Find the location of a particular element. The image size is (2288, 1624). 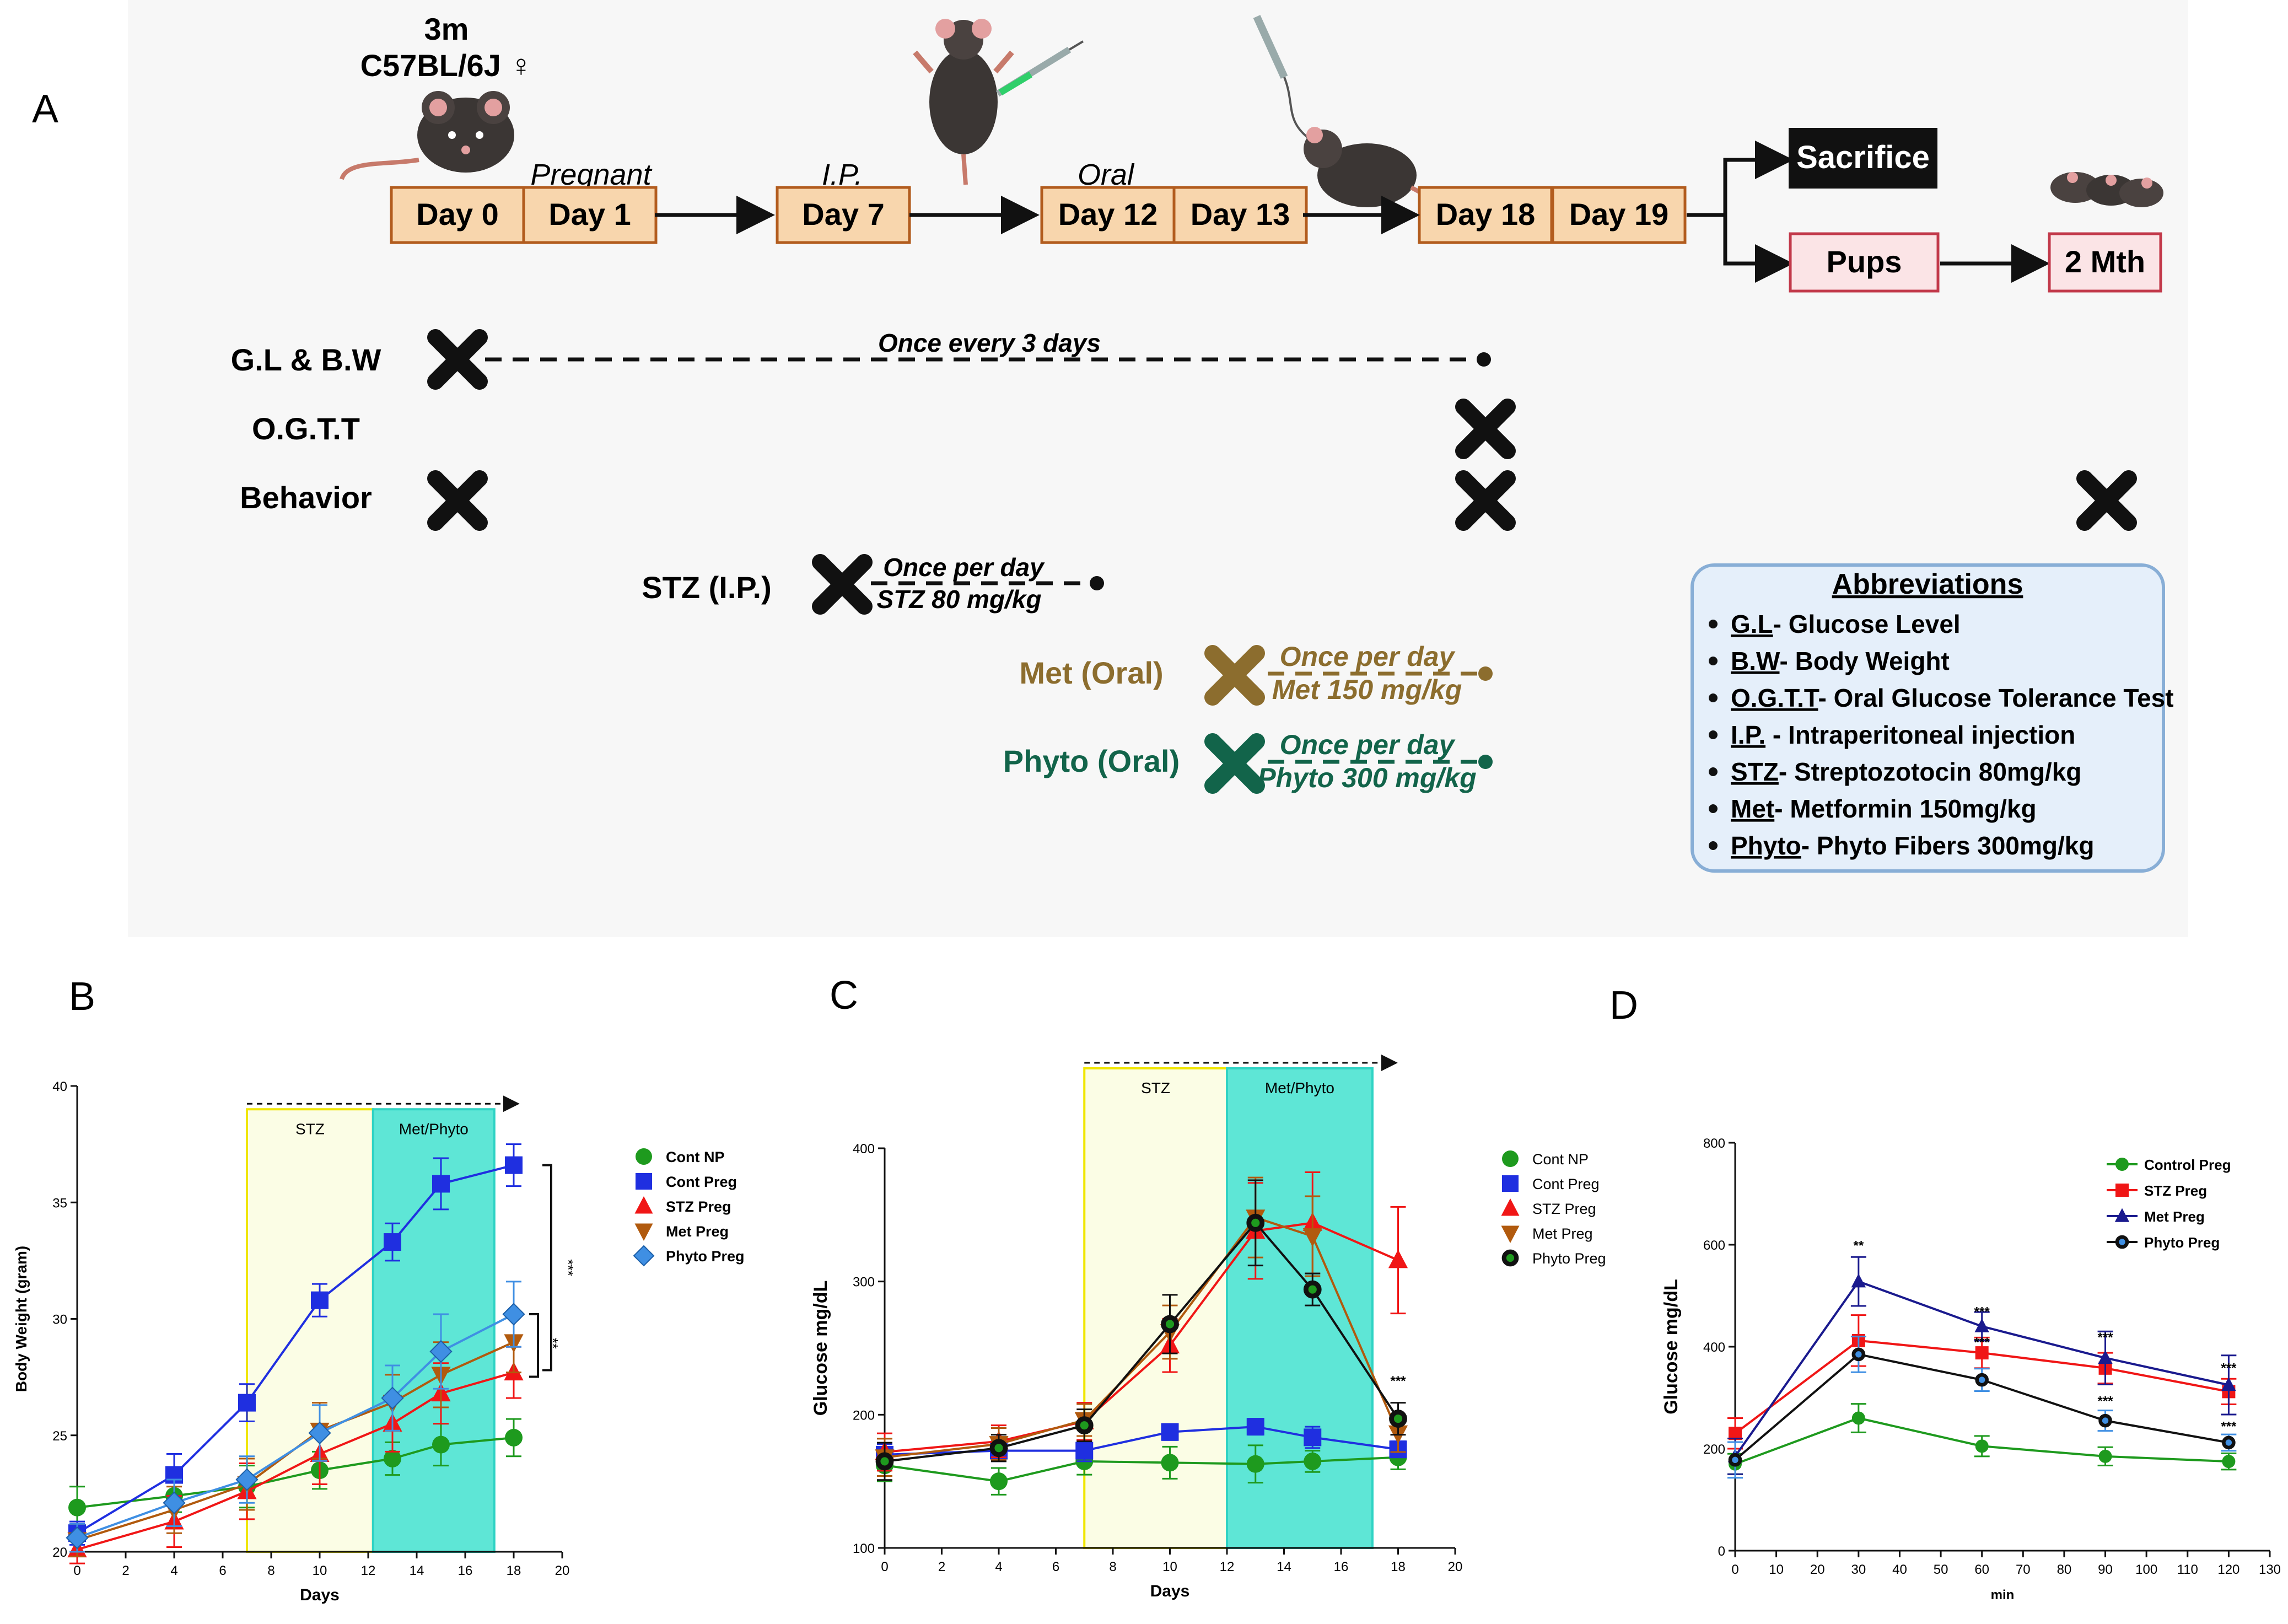

met-dose: Met 150 mg/kg is located at coordinates (1367, 689).